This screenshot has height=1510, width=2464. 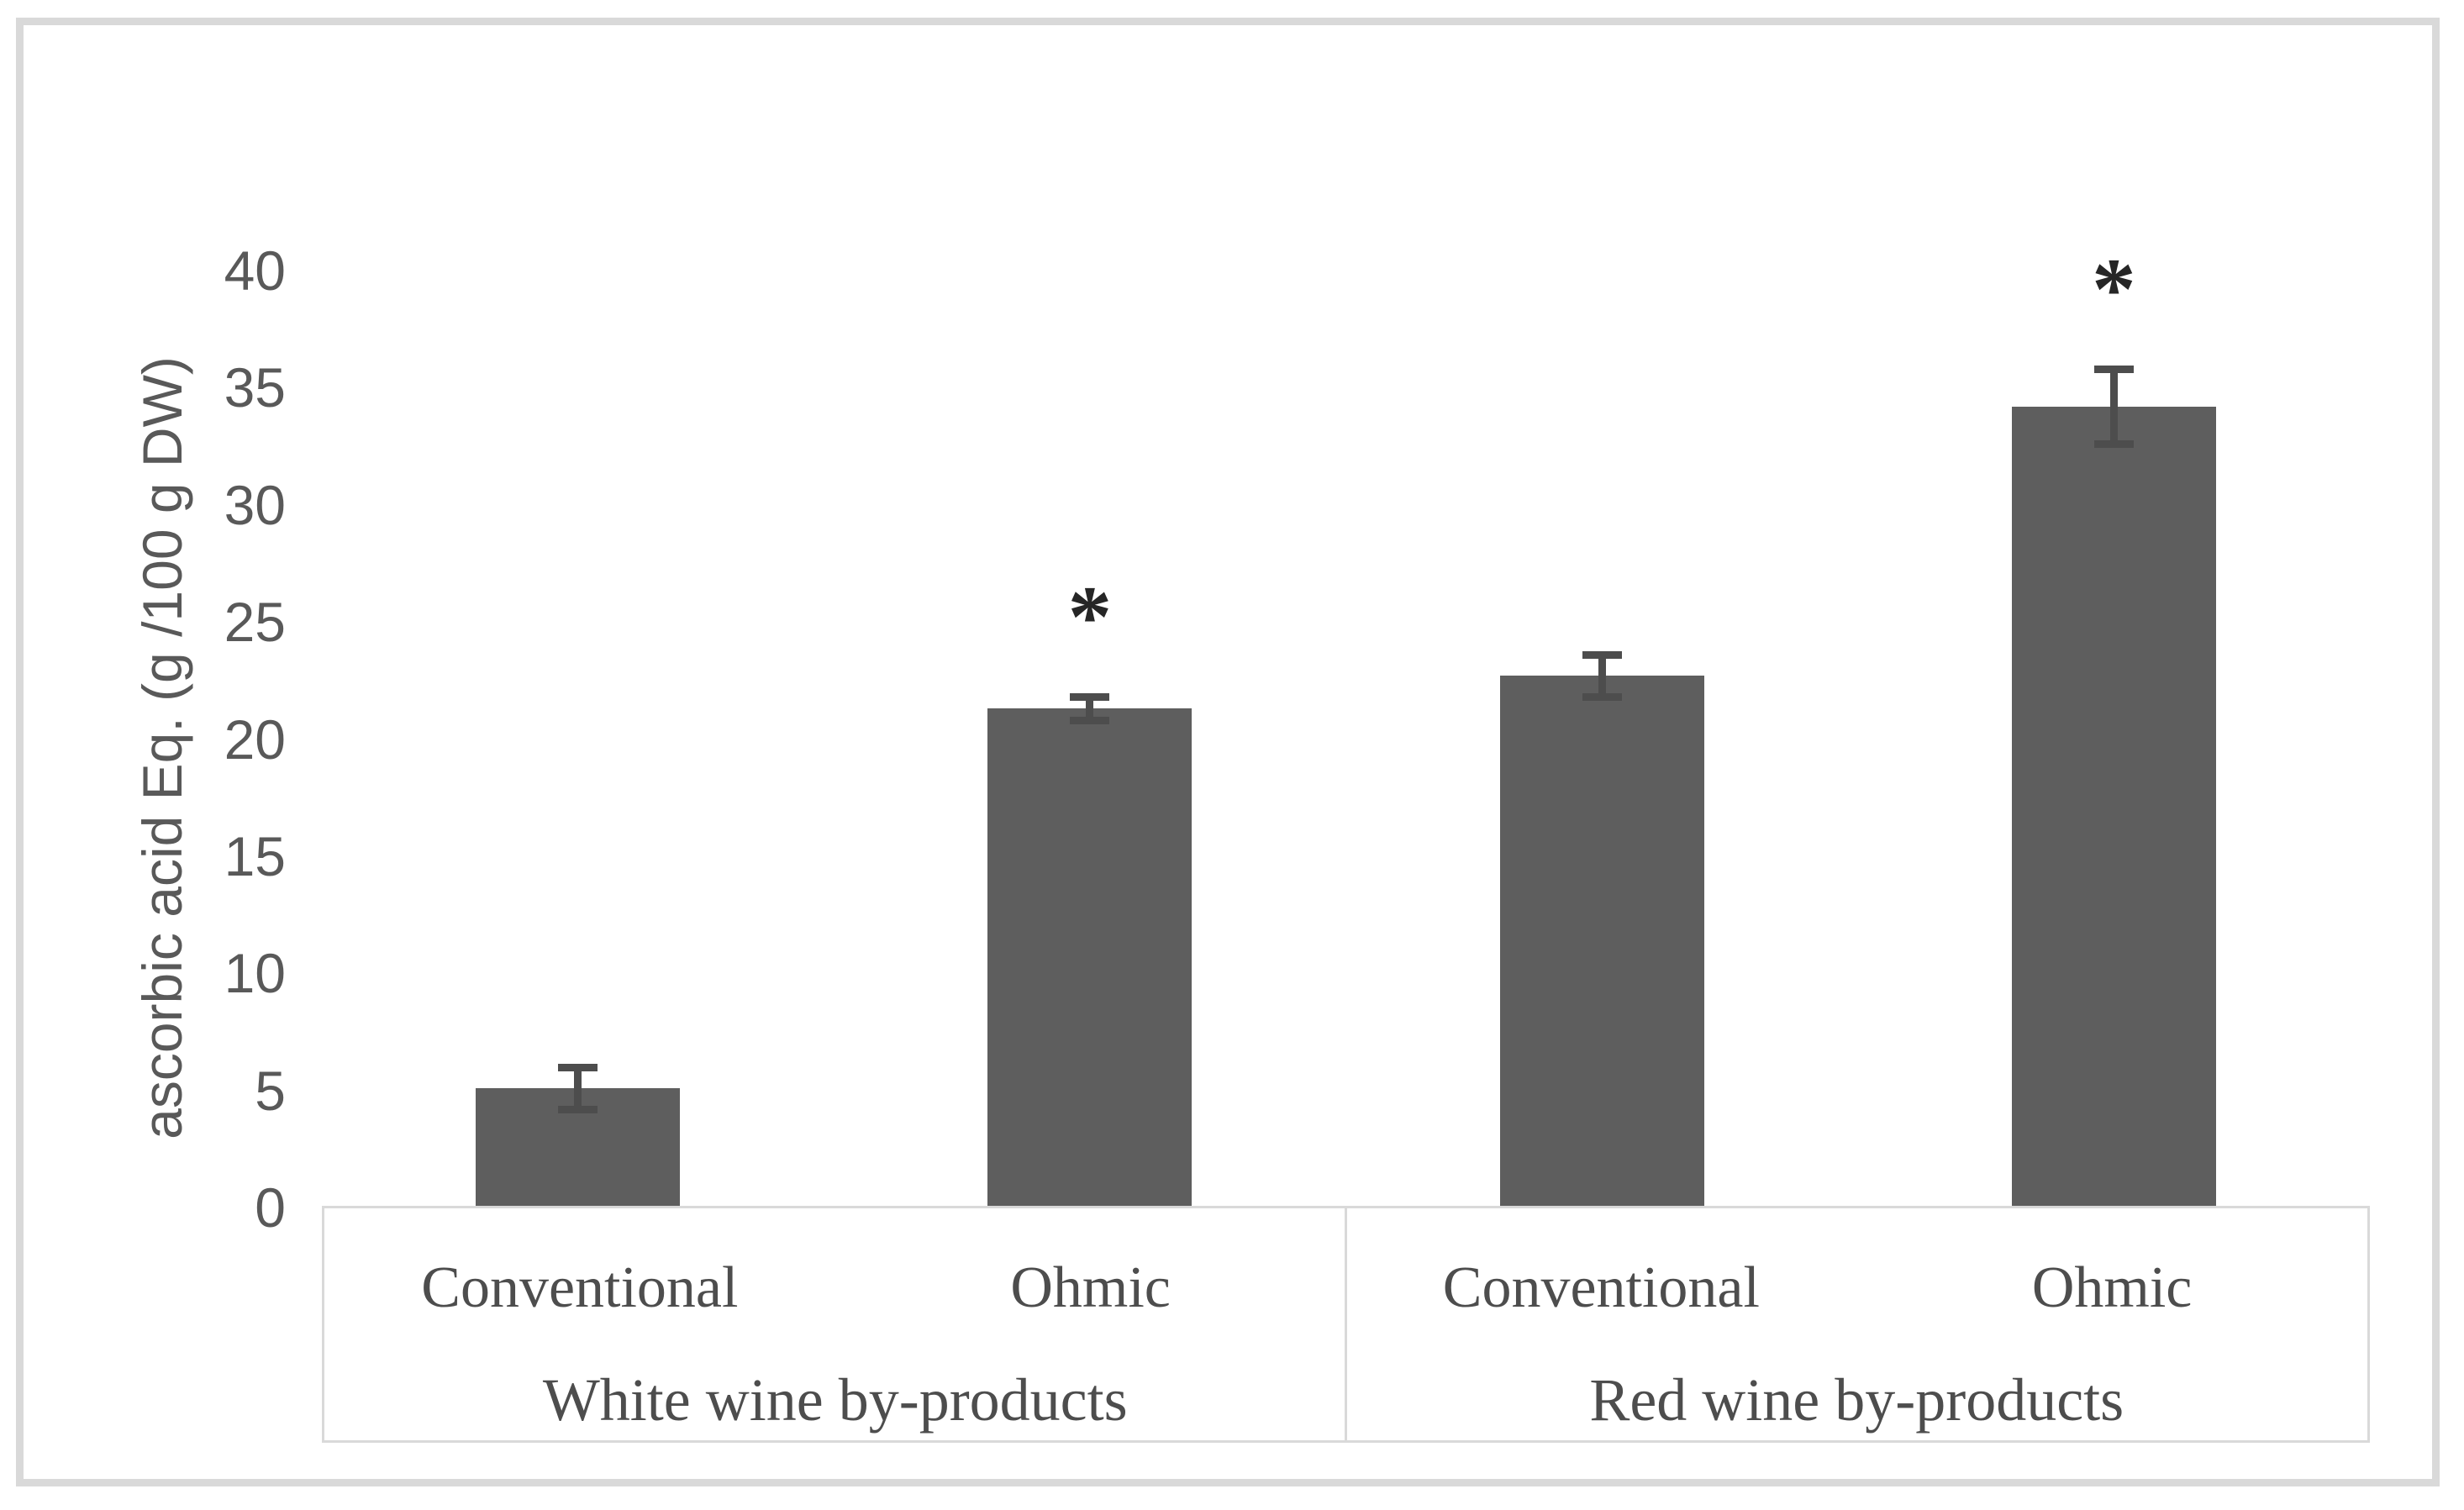 I want to click on group-label-0: White wine by-products, so click(x=835, y=1400).